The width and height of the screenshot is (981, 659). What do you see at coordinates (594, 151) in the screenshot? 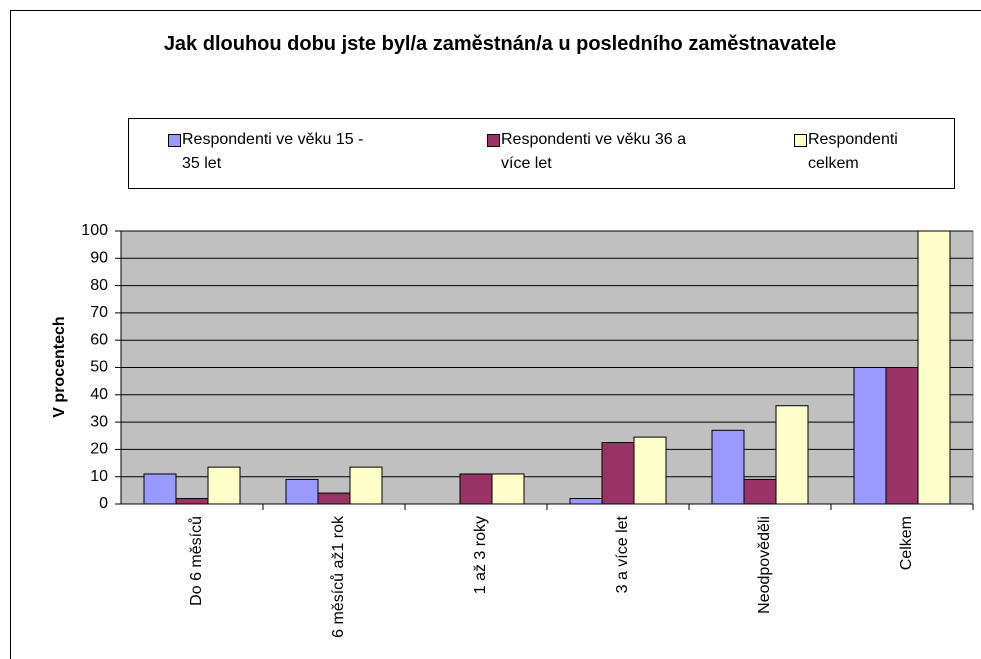
I see `legend-label: Respondenti ve věku 36 a více let` at bounding box center [594, 151].